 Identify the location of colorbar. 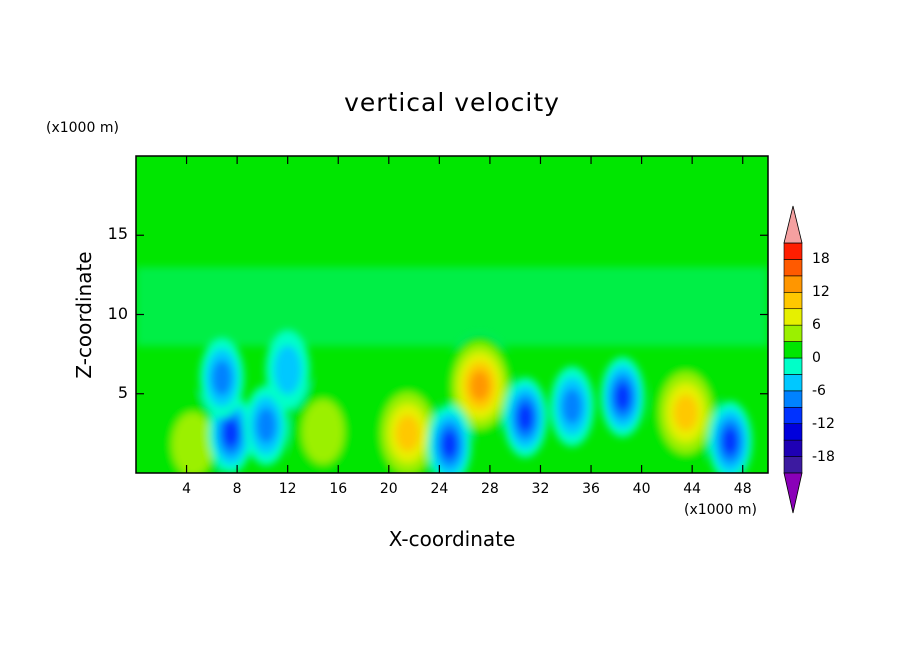
(793, 359).